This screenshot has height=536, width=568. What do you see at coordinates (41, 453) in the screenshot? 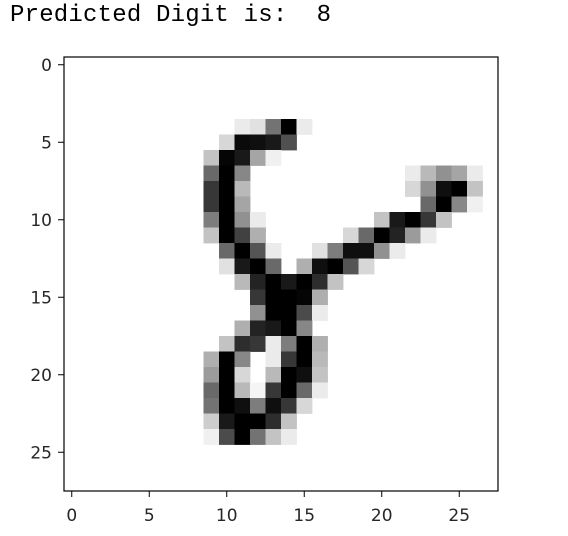
I see `y-tick-label: 25` at bounding box center [41, 453].